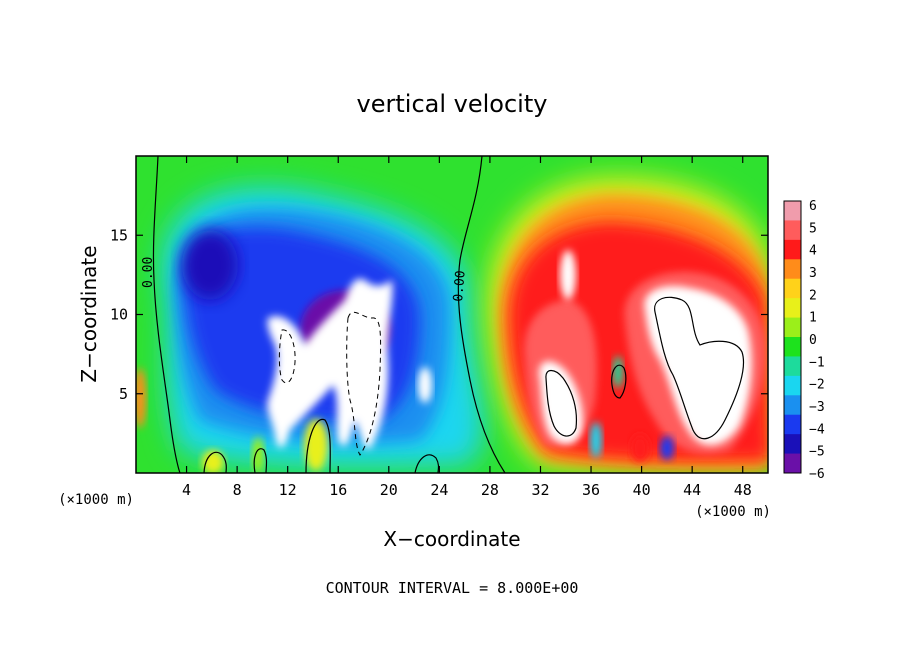 Image resolution: width=904 pixels, height=654 pixels. What do you see at coordinates (804, 340) in the screenshot?
I see `colorbar: 6 5 4 3 2 1 0 −1 −2 −3 −4 −5 −6` at bounding box center [804, 340].